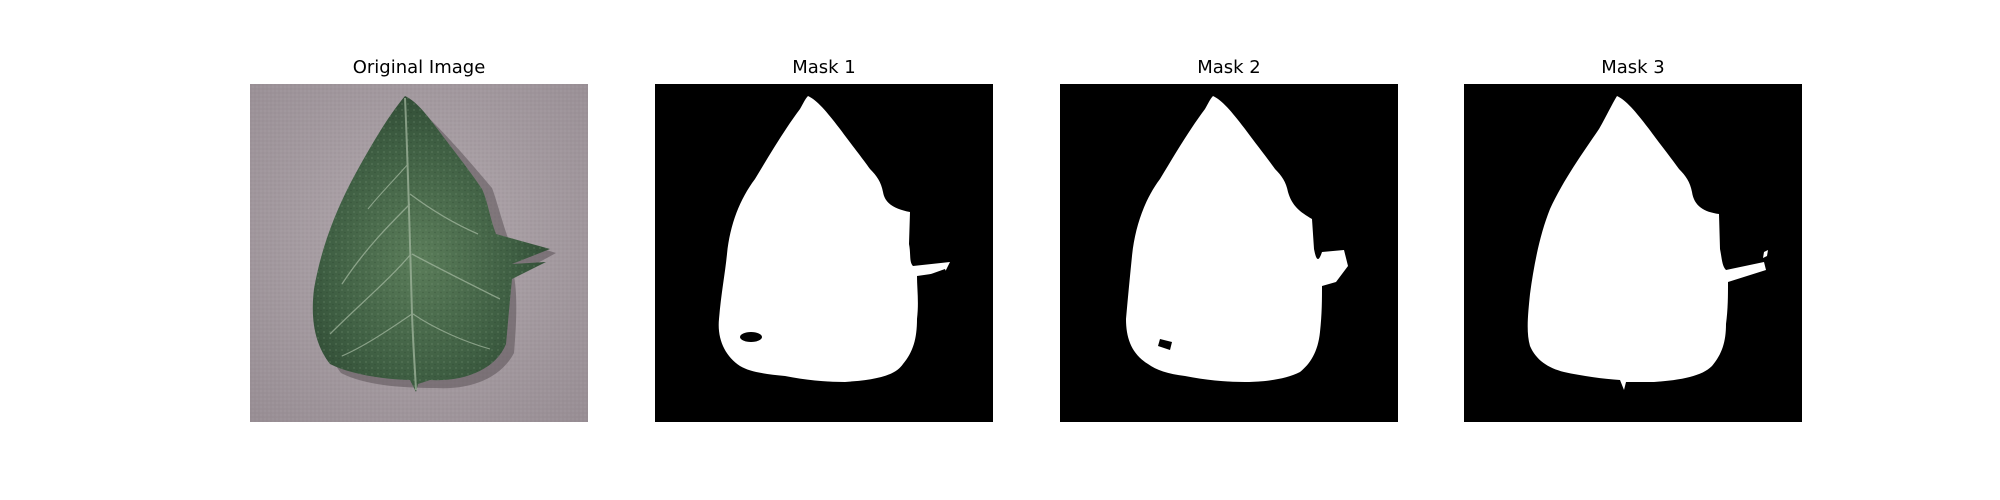  Describe the element at coordinates (1237, 239) in the screenshot. I see `mask-2-leaf-region` at that location.